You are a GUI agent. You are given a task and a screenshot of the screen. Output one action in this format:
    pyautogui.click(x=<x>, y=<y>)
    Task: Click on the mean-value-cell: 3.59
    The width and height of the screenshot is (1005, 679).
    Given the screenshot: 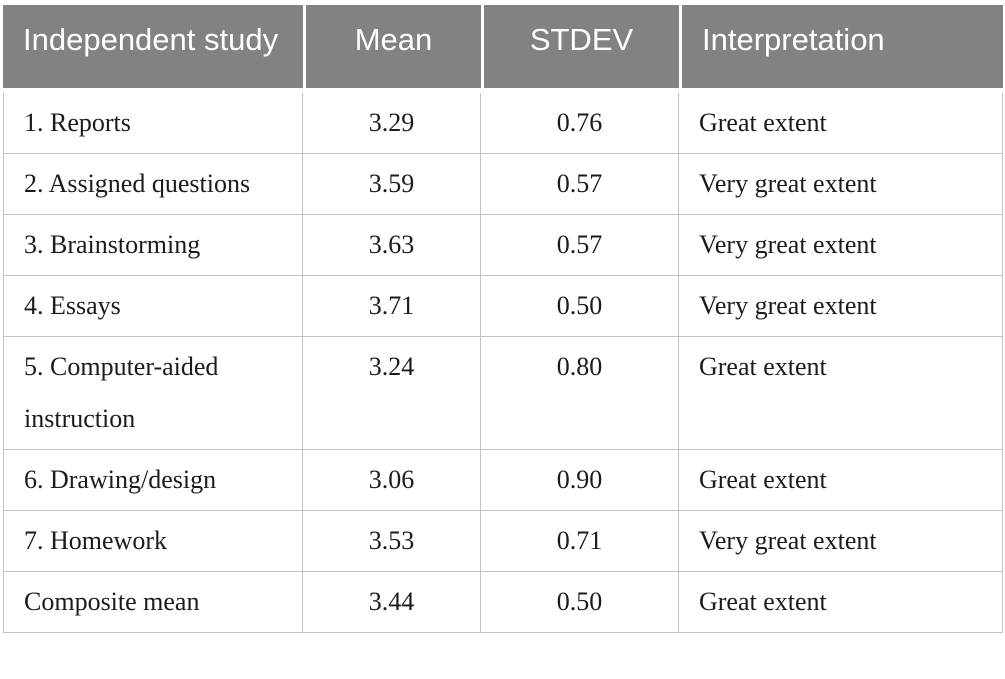 What is the action you would take?
    pyautogui.click(x=392, y=184)
    